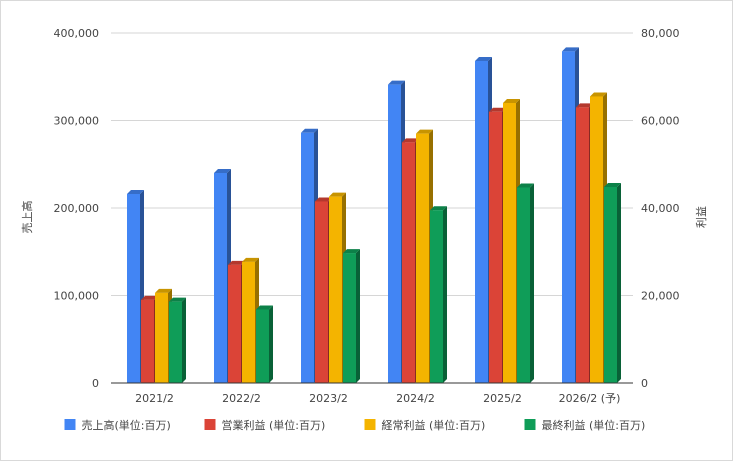 This screenshot has width=733, height=464. What do you see at coordinates (415, 398) in the screenshot?
I see `x-tick-label: 2024/2` at bounding box center [415, 398].